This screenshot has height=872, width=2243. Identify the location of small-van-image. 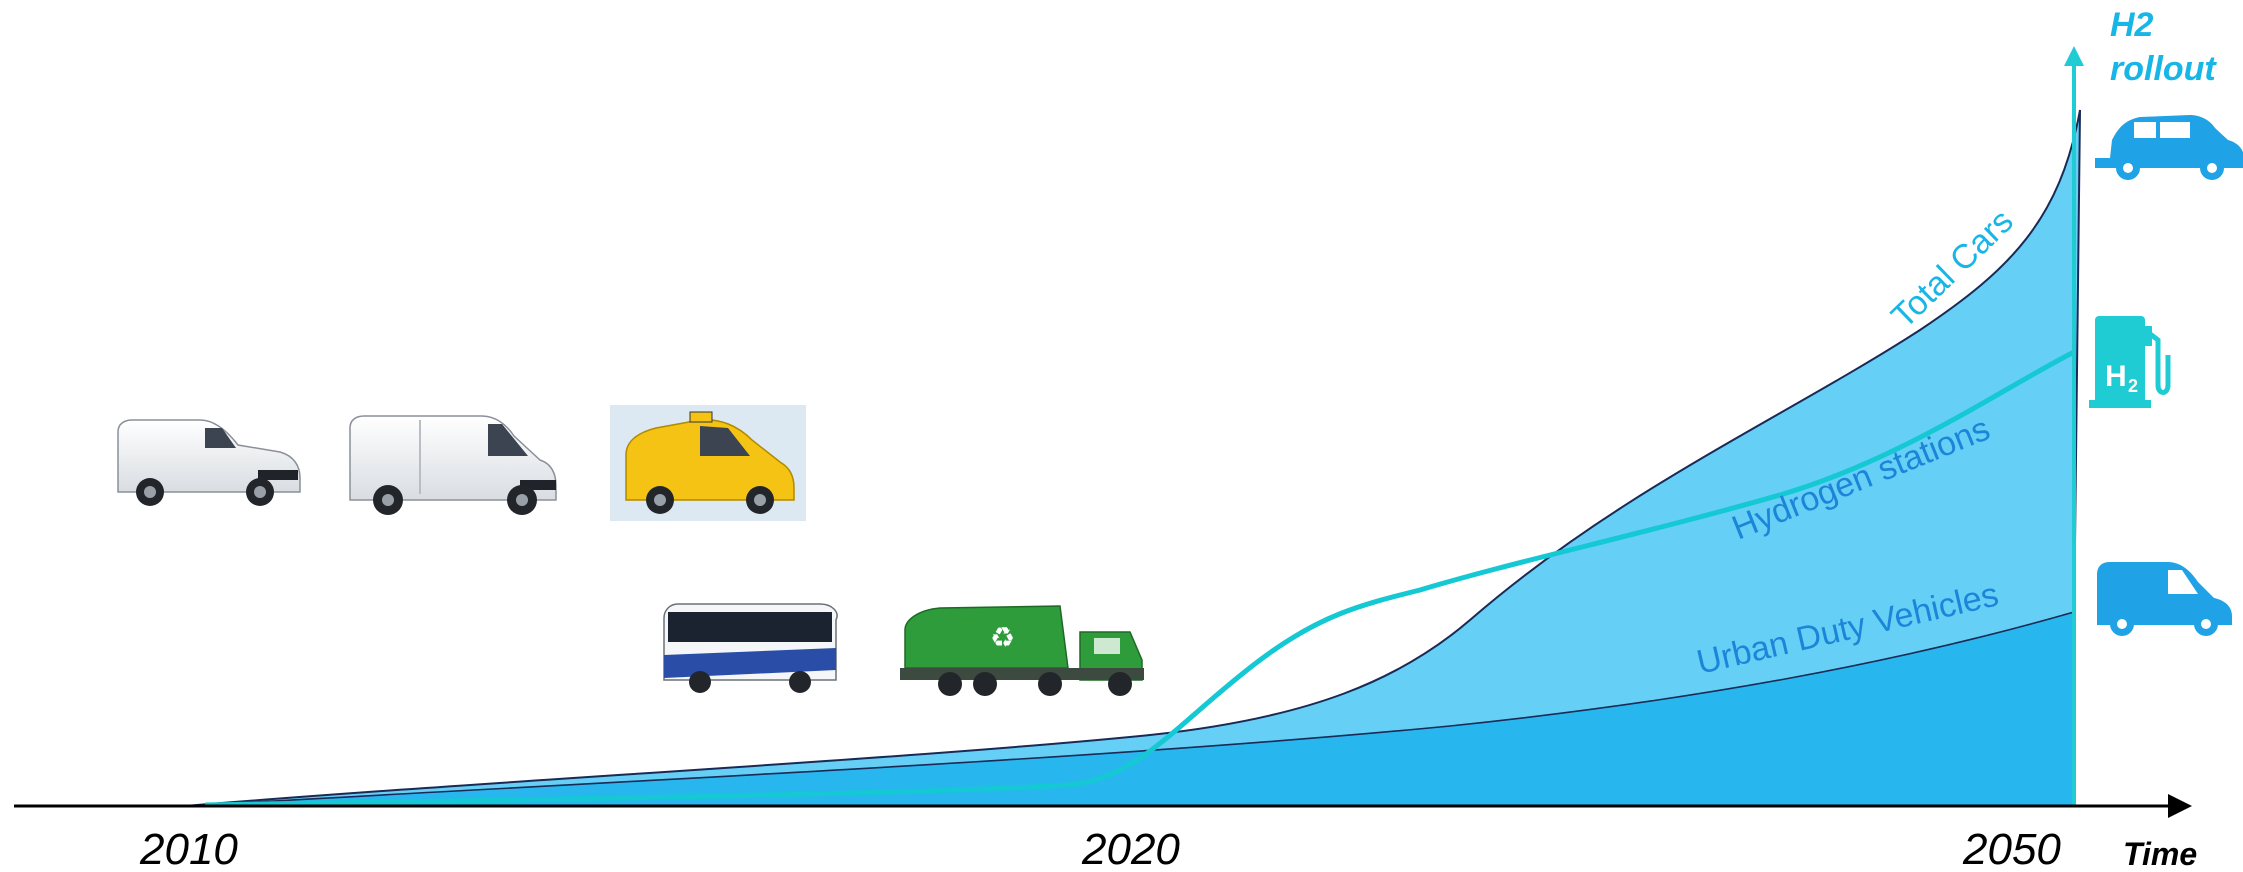
(209, 462).